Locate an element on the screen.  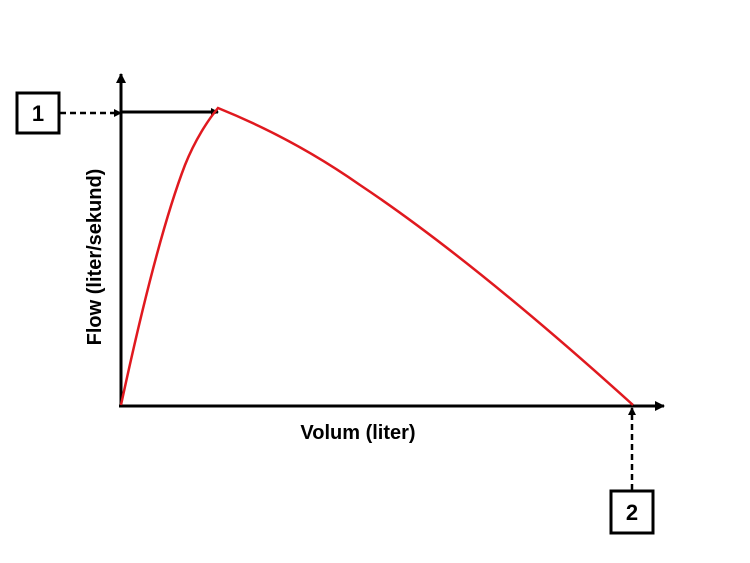
marker-2-label: 2 is located at coordinates (632, 512).